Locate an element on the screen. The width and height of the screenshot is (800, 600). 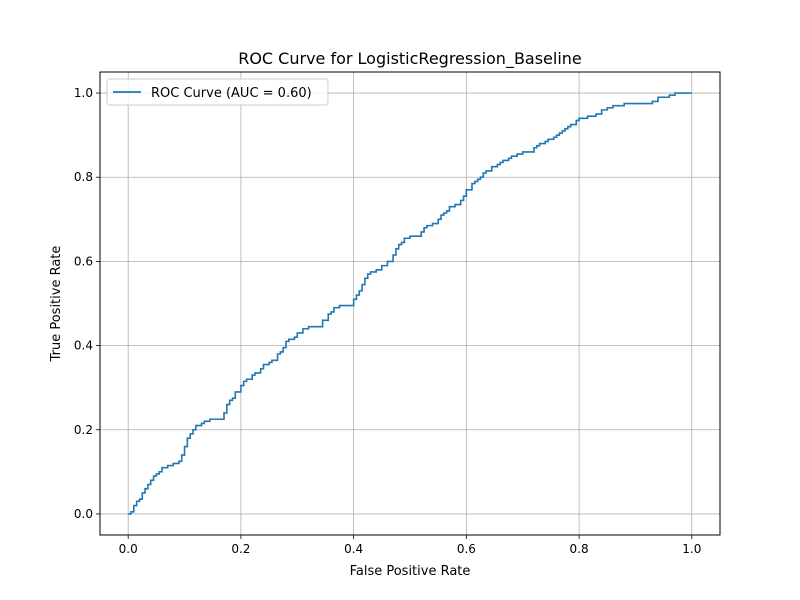
x-tick-label: 0.6 is located at coordinates (466, 549).